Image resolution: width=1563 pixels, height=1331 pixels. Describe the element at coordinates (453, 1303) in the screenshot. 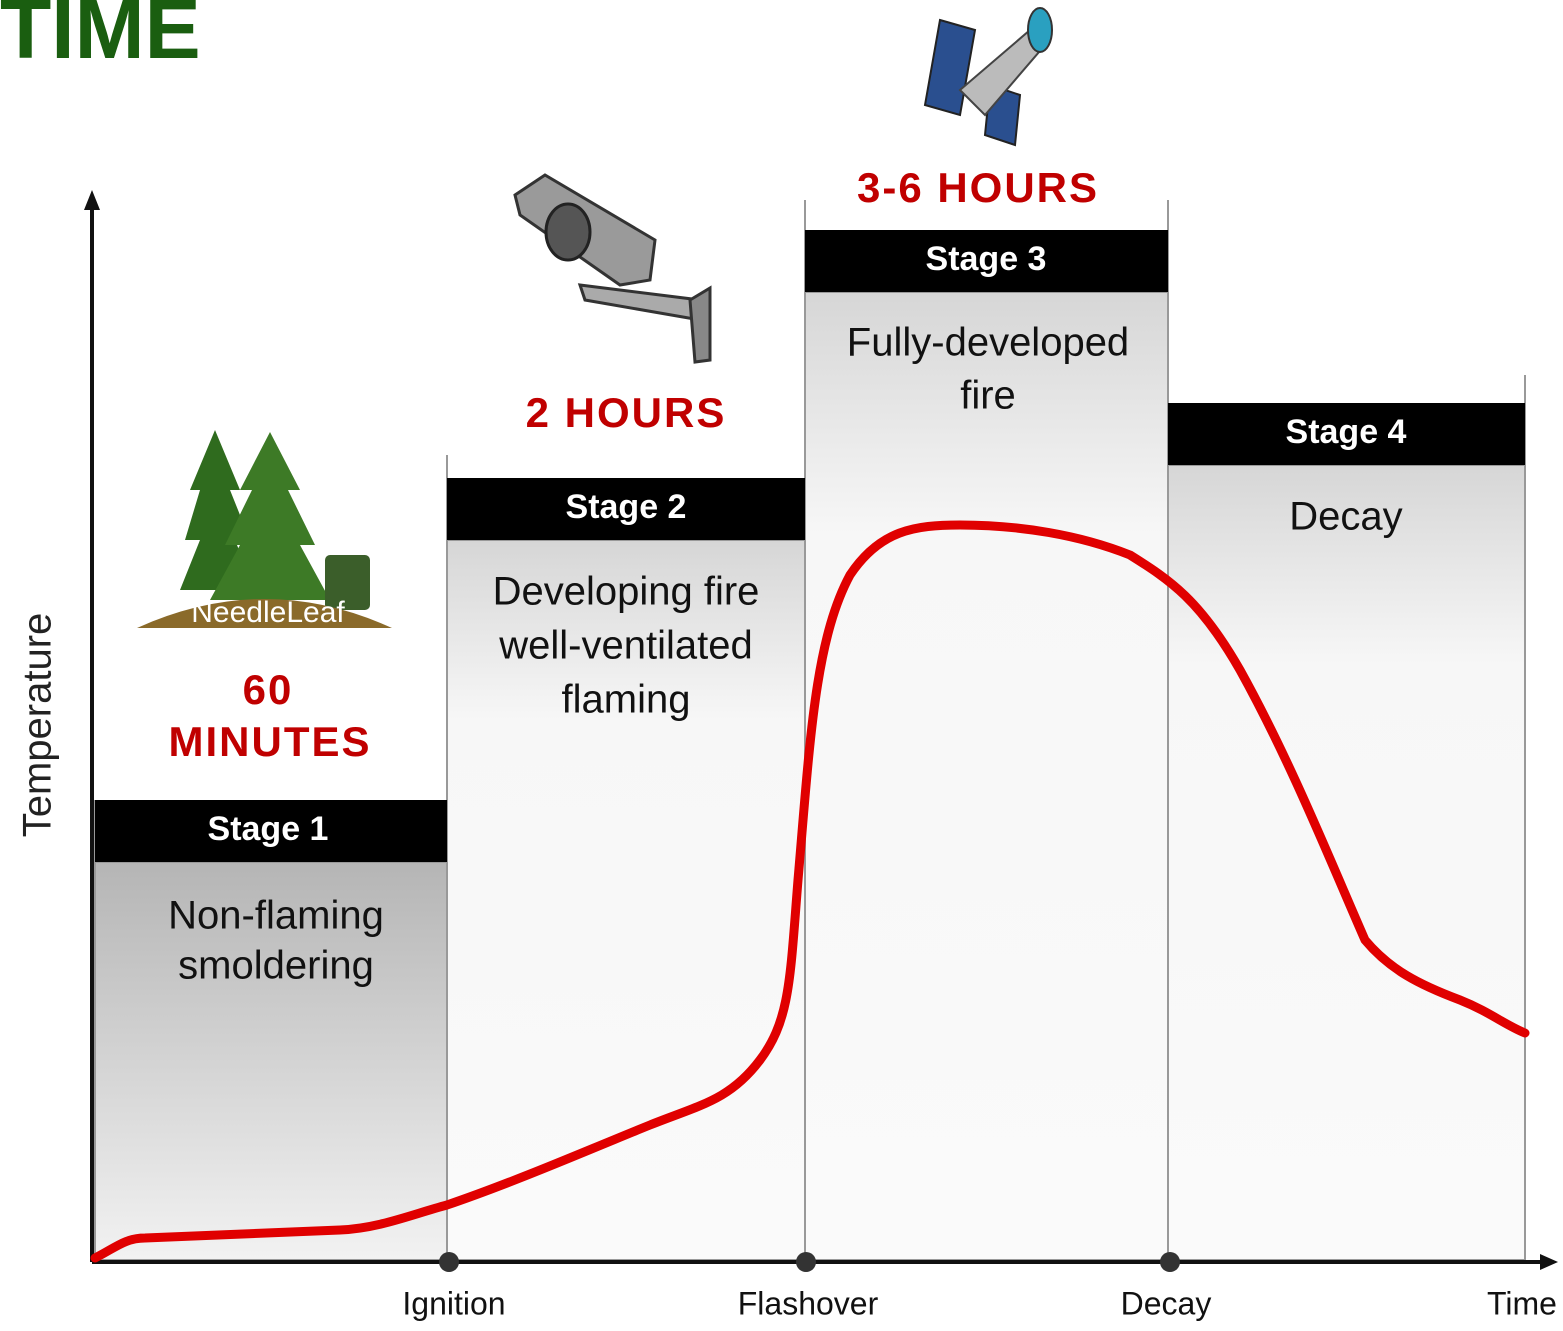

I see `x-marker: Ignition` at that location.